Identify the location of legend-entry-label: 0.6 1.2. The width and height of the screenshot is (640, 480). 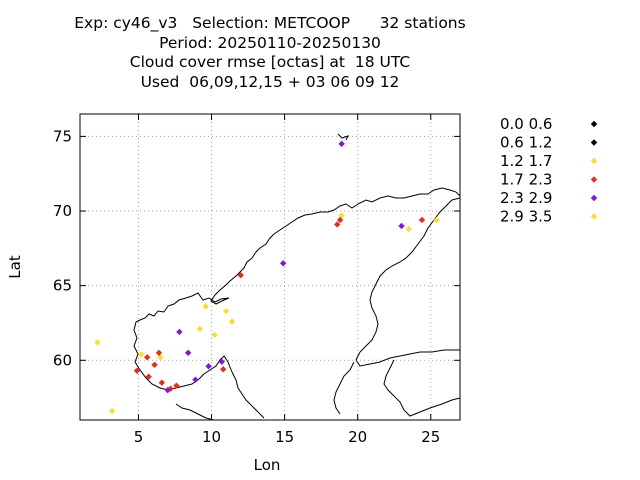
(526, 143).